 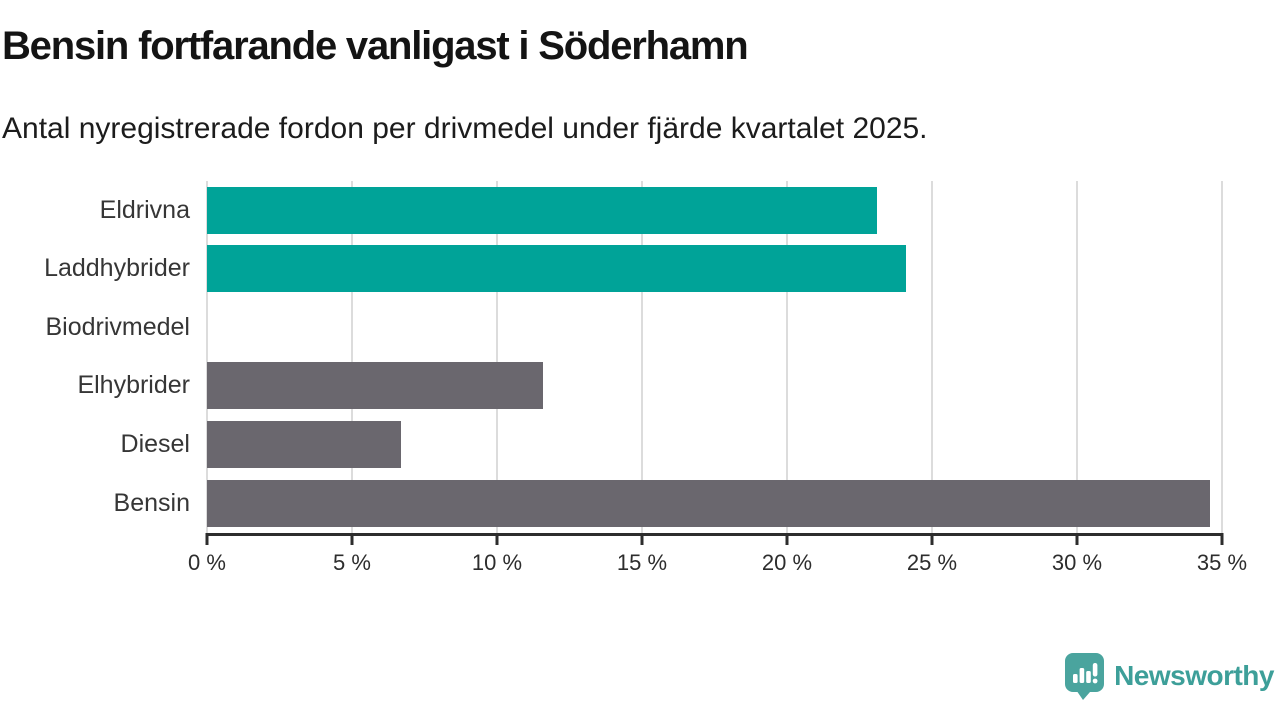 What do you see at coordinates (375, 46) in the screenshot?
I see `chart-title: Bensin fortfarande vanligast i Söderhamn` at bounding box center [375, 46].